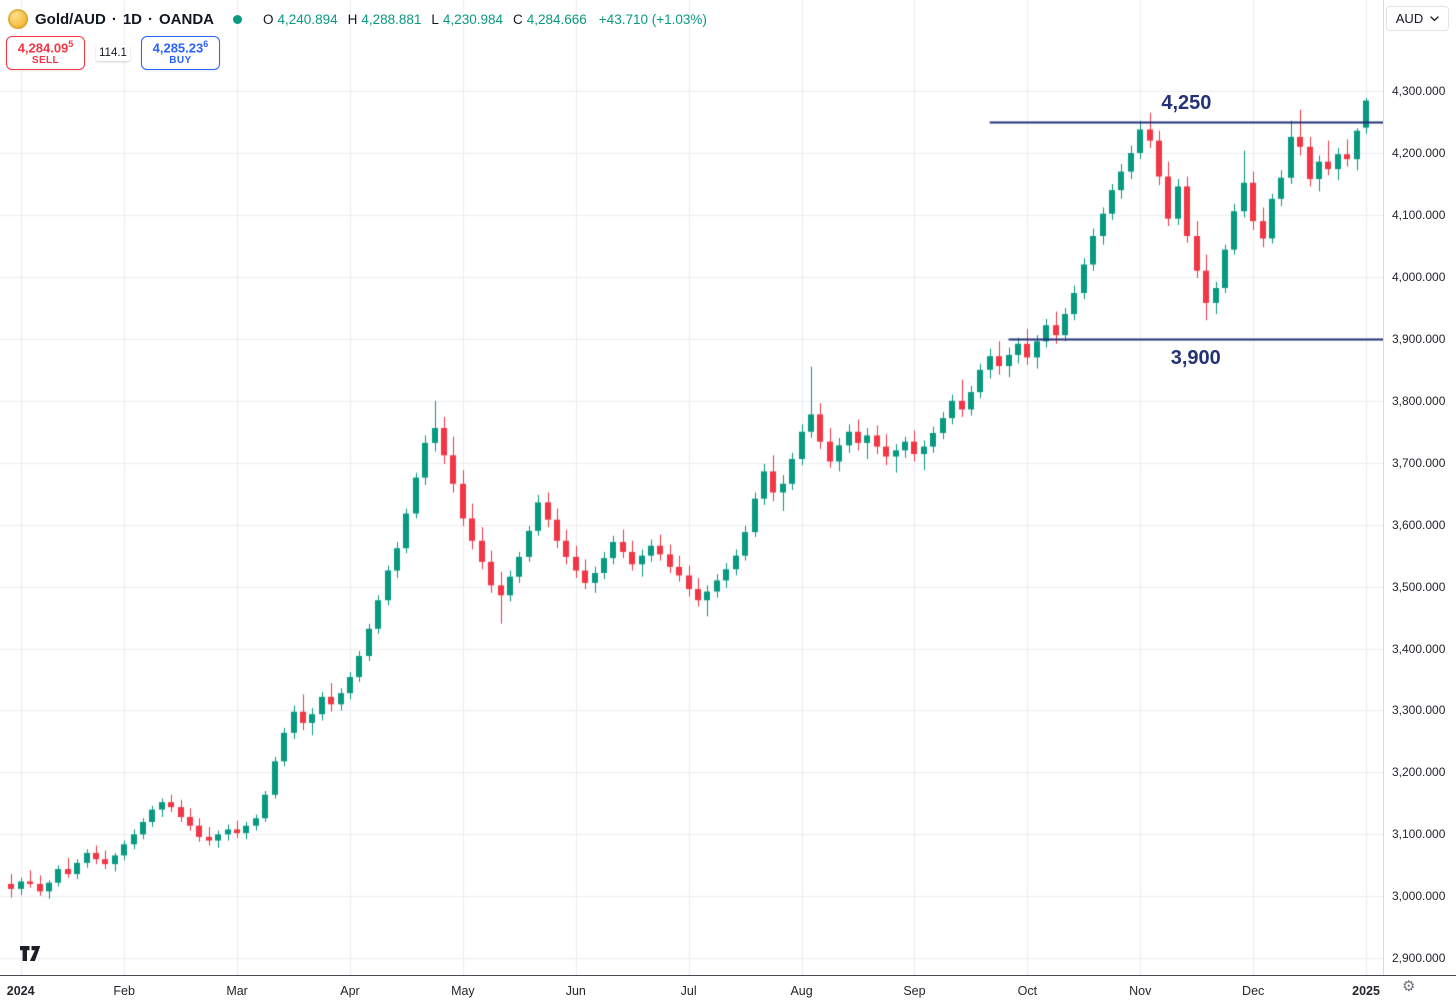 The height and width of the screenshot is (1007, 1456). Describe the element at coordinates (18, 19) in the screenshot. I see `gold-coin-icon` at that location.